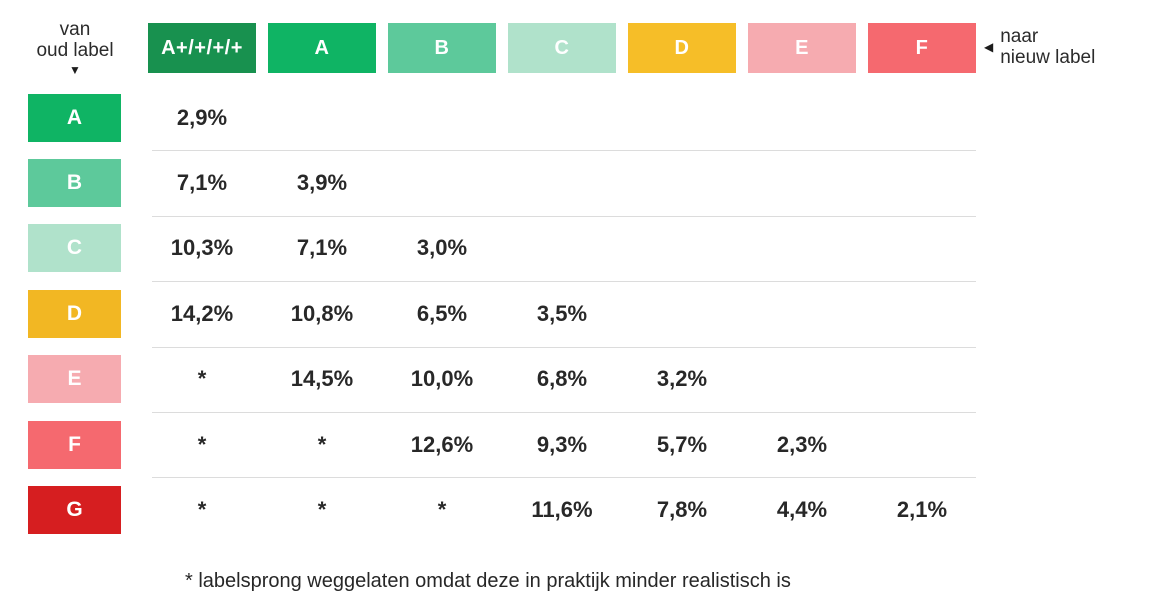 The image size is (1158, 608). What do you see at coordinates (442, 379) in the screenshot?
I see `cell-E-to-B: 10,0%` at bounding box center [442, 379].